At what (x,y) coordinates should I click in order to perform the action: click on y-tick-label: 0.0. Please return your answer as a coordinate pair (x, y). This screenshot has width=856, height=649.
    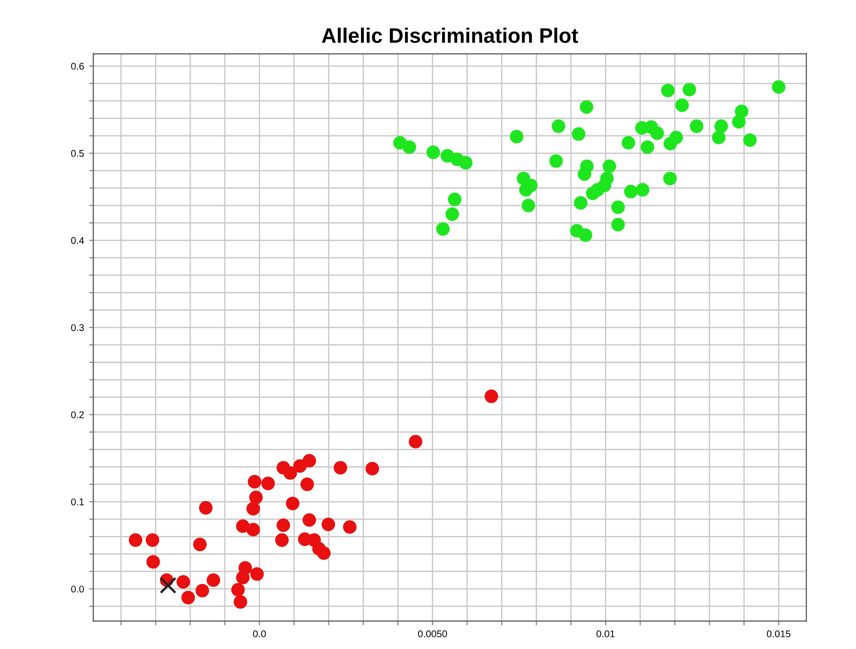
    Looking at the image, I should click on (77, 589).